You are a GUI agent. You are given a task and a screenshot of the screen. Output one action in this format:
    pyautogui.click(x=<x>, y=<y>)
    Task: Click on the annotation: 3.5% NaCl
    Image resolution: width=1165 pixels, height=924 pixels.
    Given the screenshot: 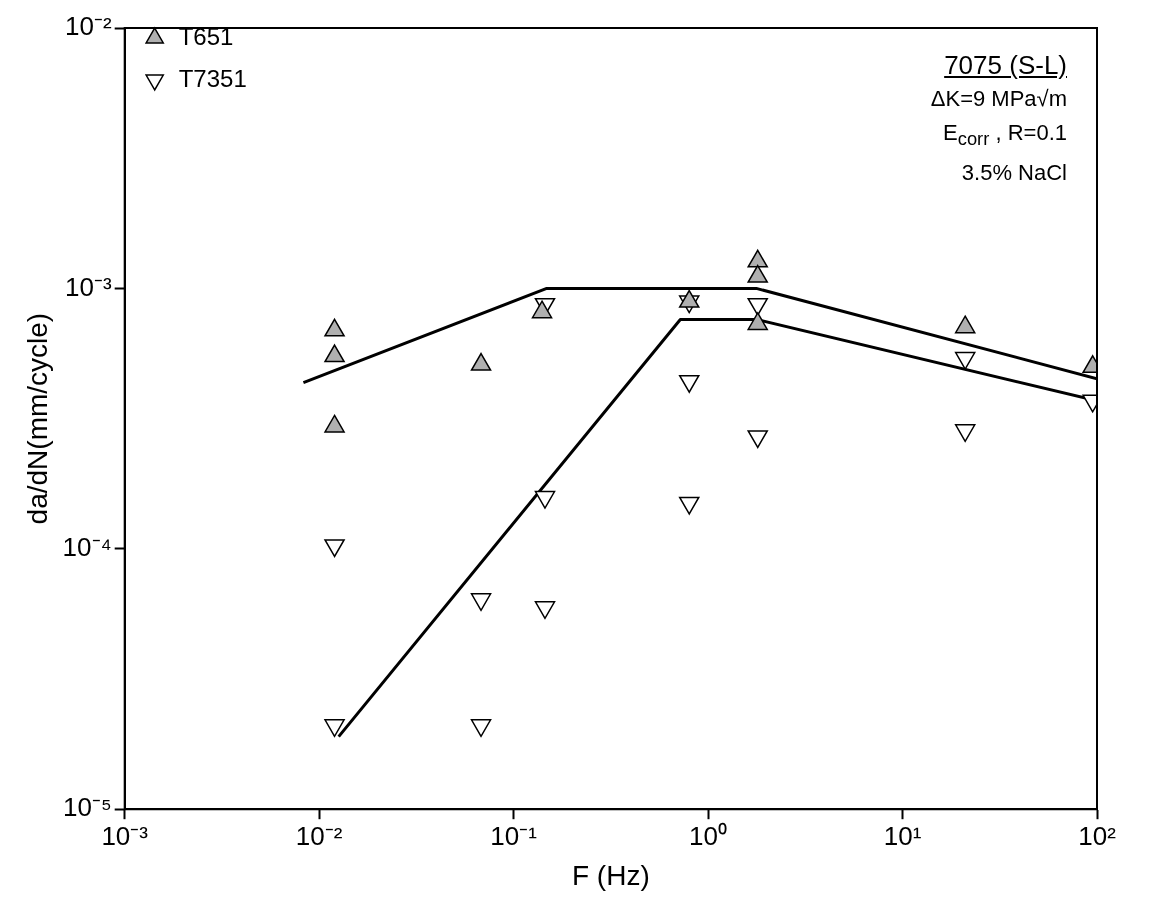 What is the action you would take?
    pyautogui.click(x=1013, y=173)
    